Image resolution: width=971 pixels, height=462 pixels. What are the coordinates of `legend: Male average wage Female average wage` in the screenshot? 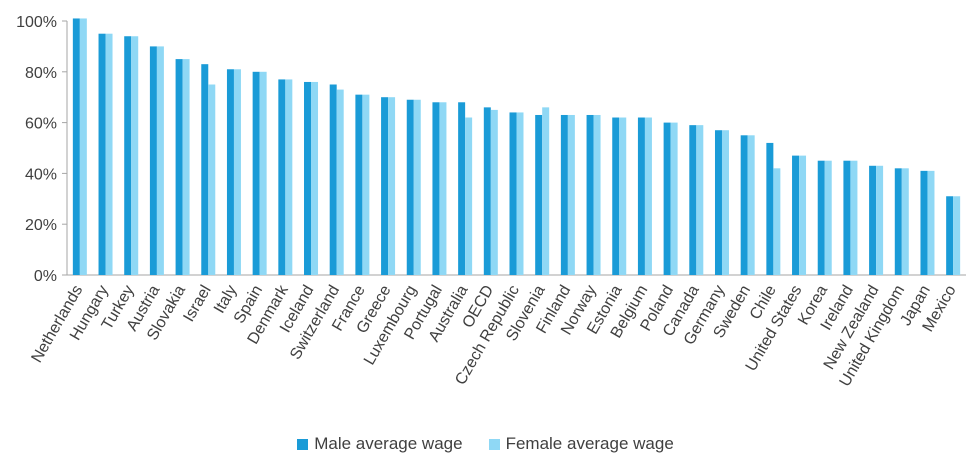 It's located at (485, 444).